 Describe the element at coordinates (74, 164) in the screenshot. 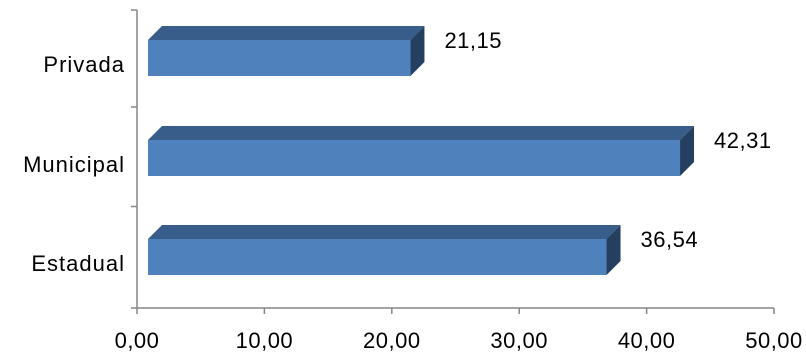

I see `category-label: Municipal` at that location.